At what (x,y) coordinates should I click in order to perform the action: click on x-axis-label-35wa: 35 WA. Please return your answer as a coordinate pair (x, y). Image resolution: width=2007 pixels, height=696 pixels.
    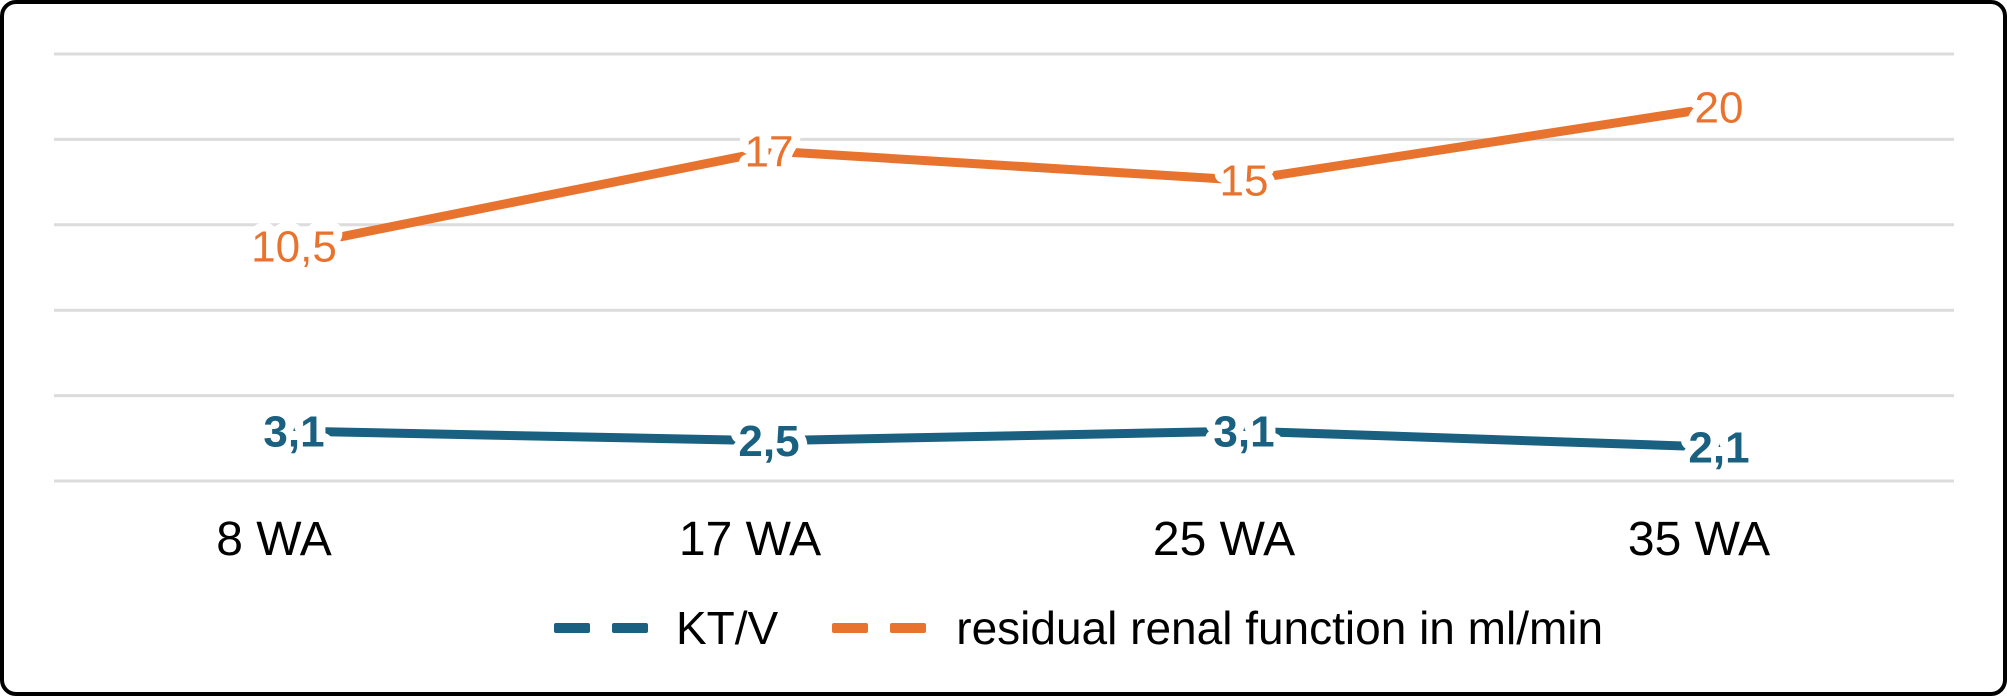
    Looking at the image, I should click on (1699, 539).